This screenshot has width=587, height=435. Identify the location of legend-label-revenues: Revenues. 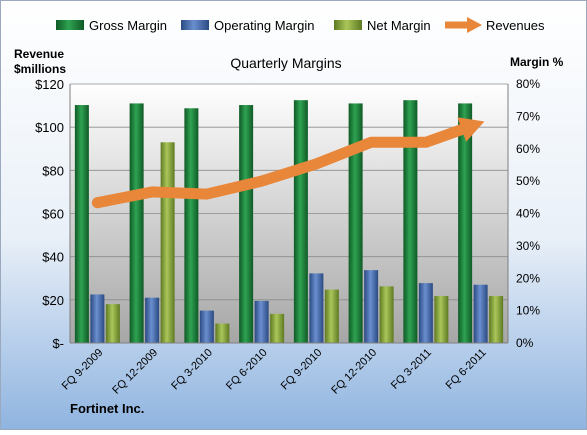
(515, 25).